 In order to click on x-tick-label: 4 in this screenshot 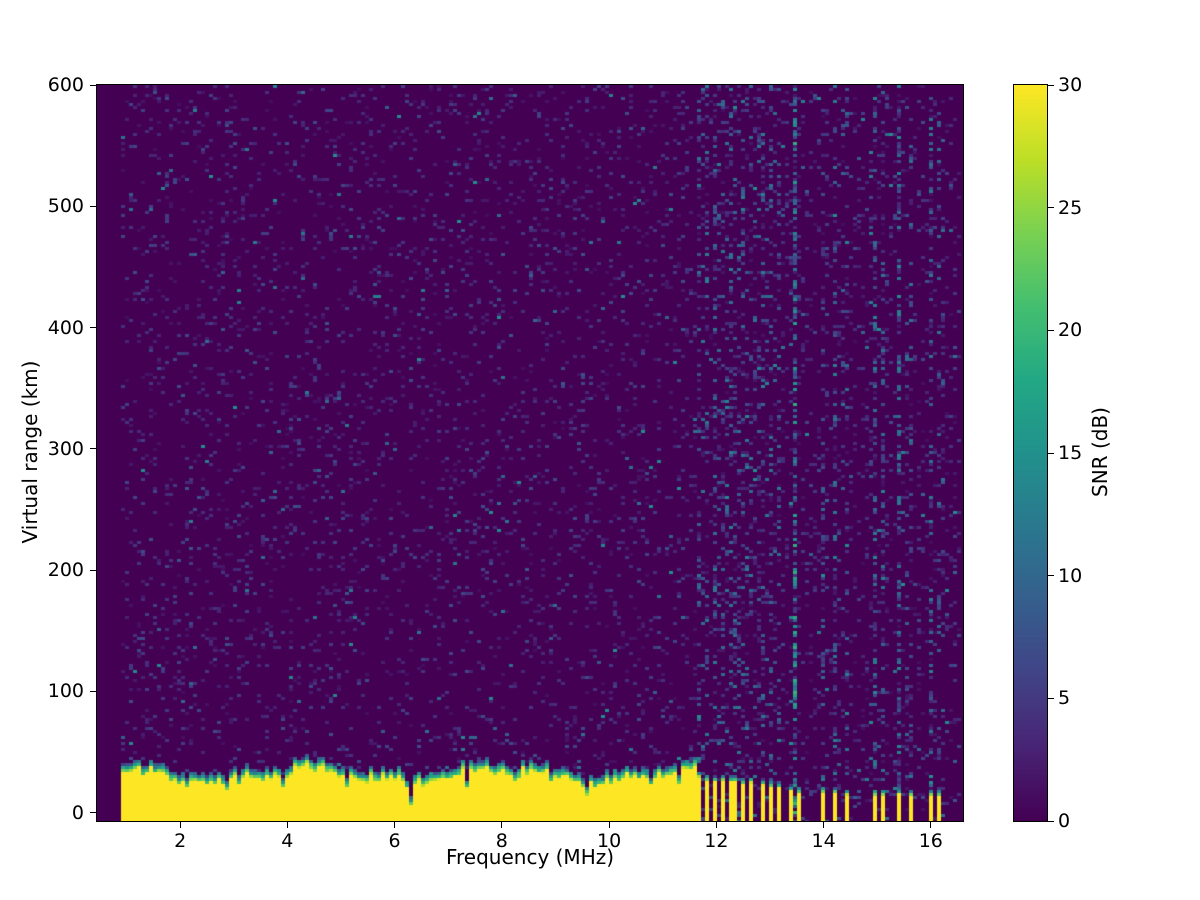, I will do `click(287, 841)`.